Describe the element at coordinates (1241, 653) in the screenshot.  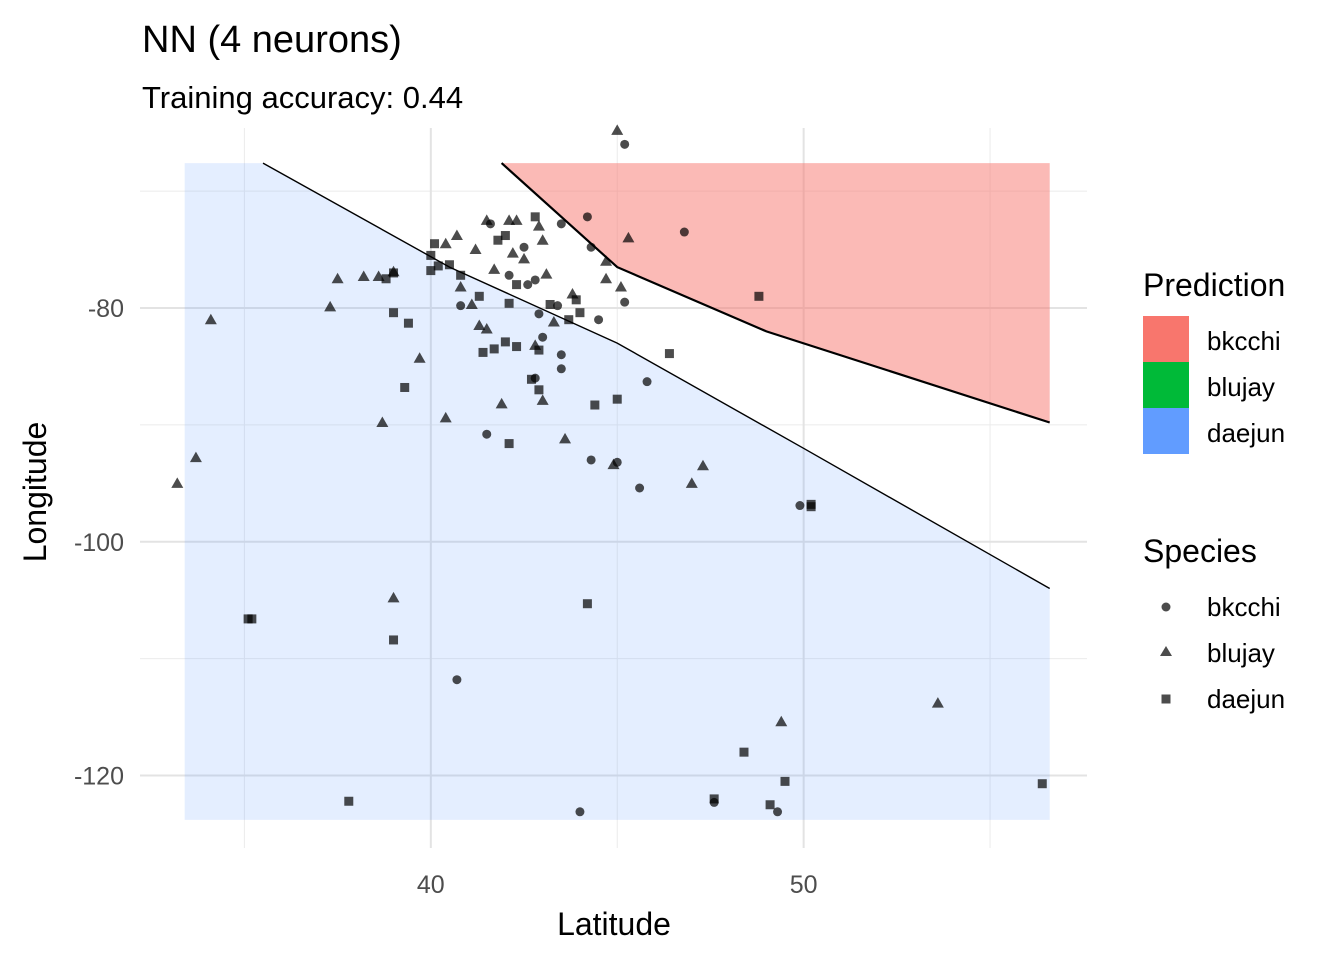
I see `species-label-blujay: blujay` at that location.